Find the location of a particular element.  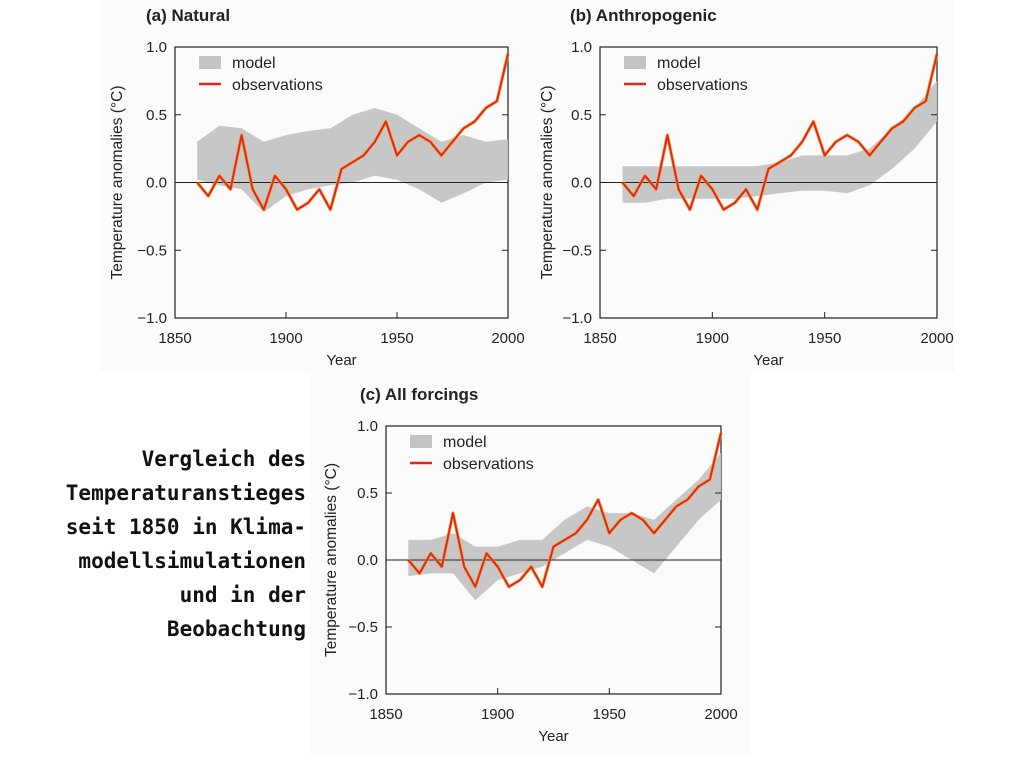

chart-title: (b) Anthropogenic is located at coordinates (643, 15).